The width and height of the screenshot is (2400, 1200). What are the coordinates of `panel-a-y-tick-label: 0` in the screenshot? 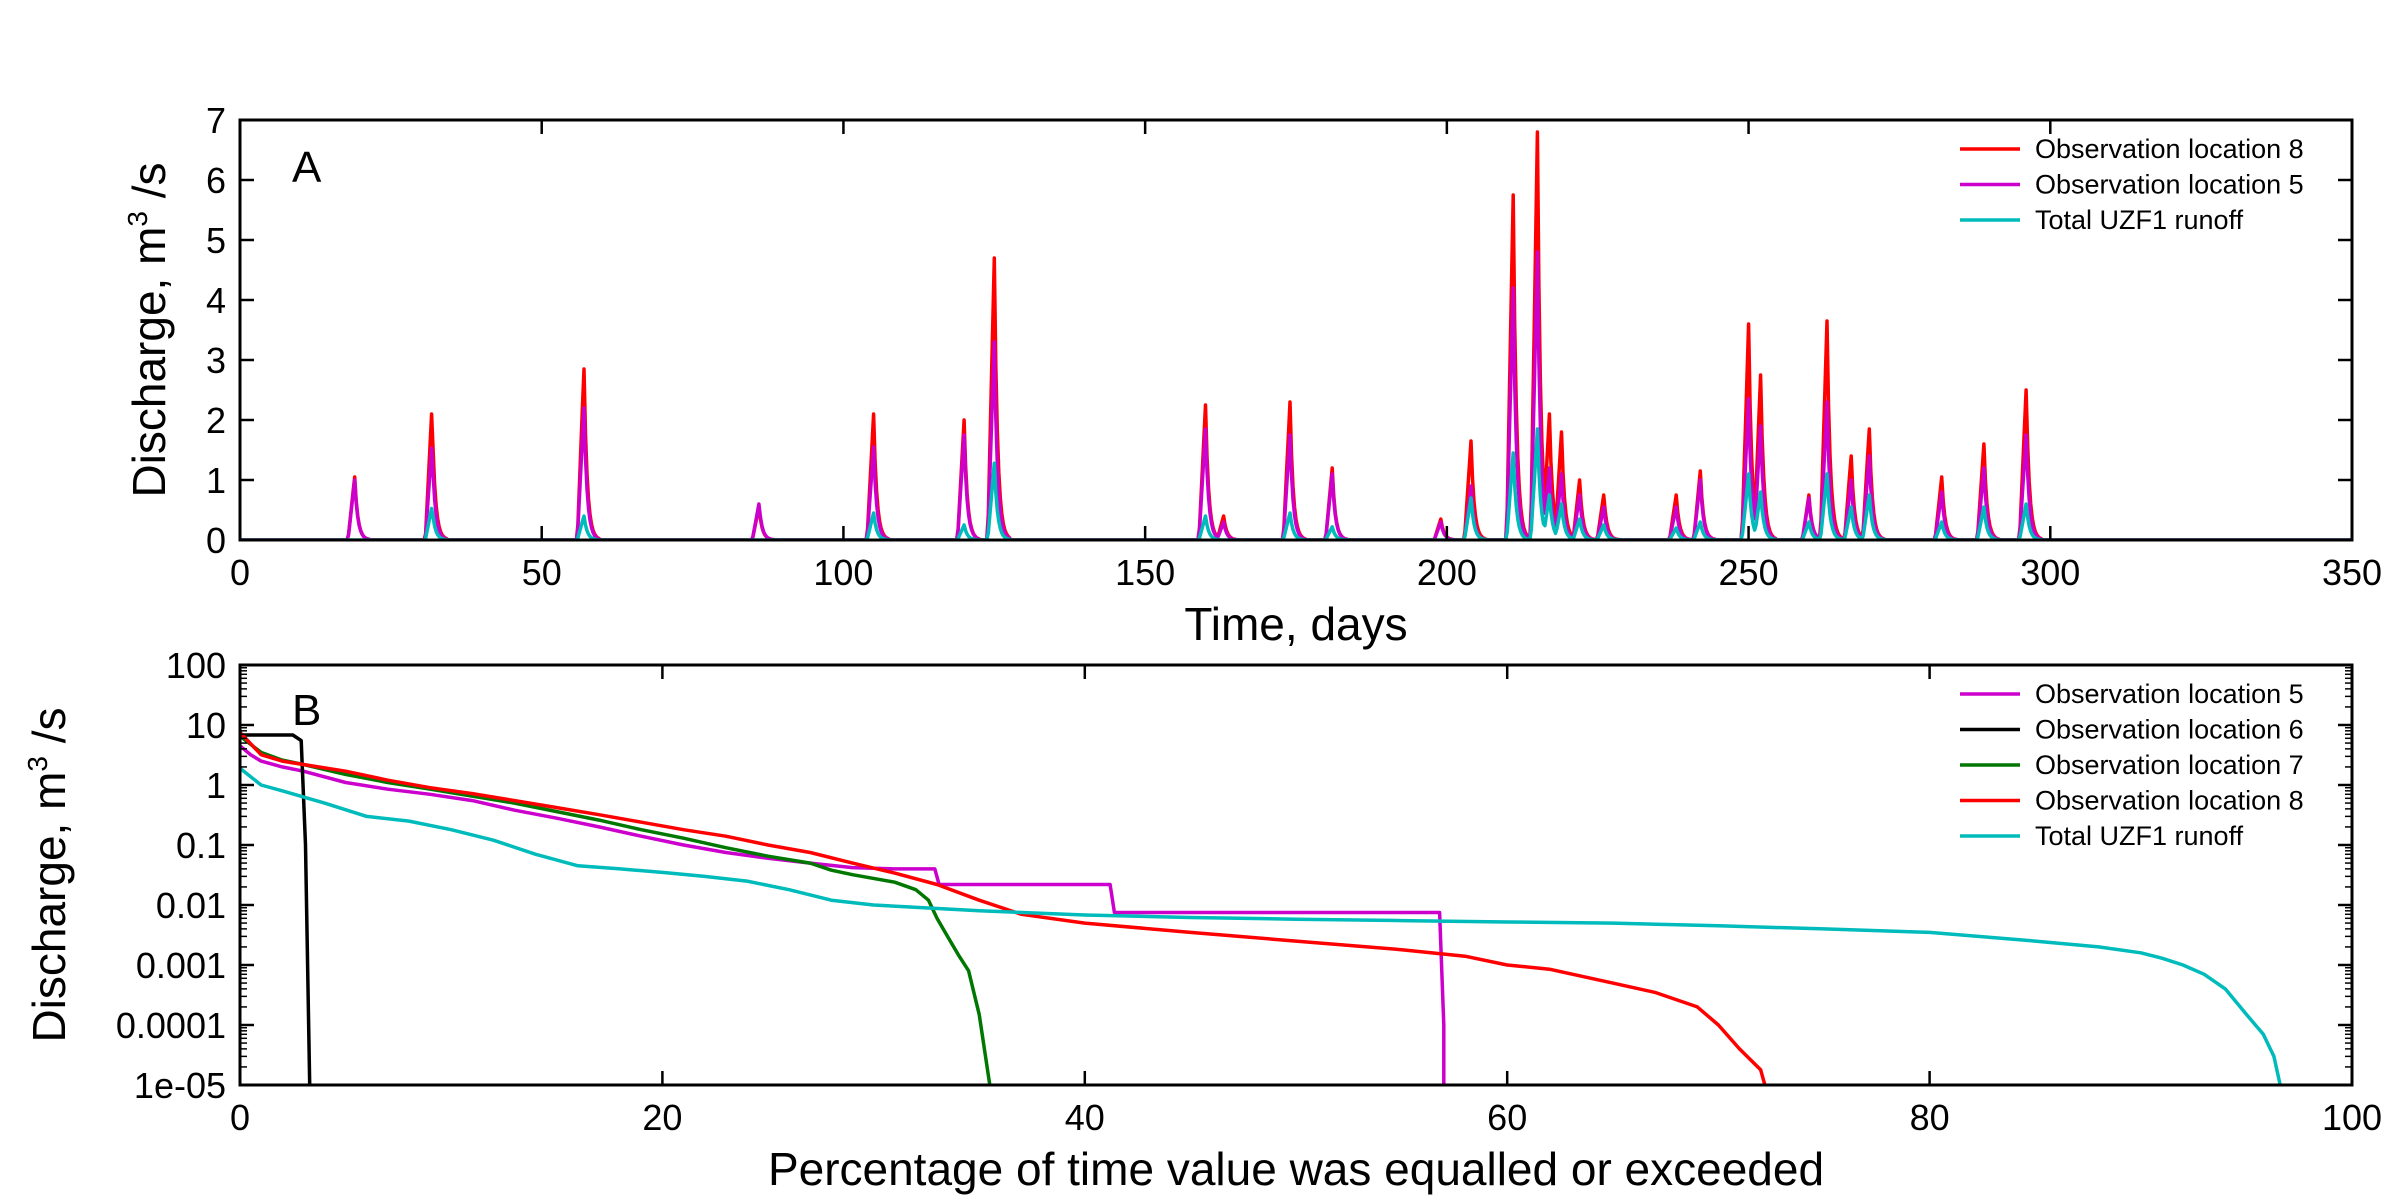 It's located at (216, 540).